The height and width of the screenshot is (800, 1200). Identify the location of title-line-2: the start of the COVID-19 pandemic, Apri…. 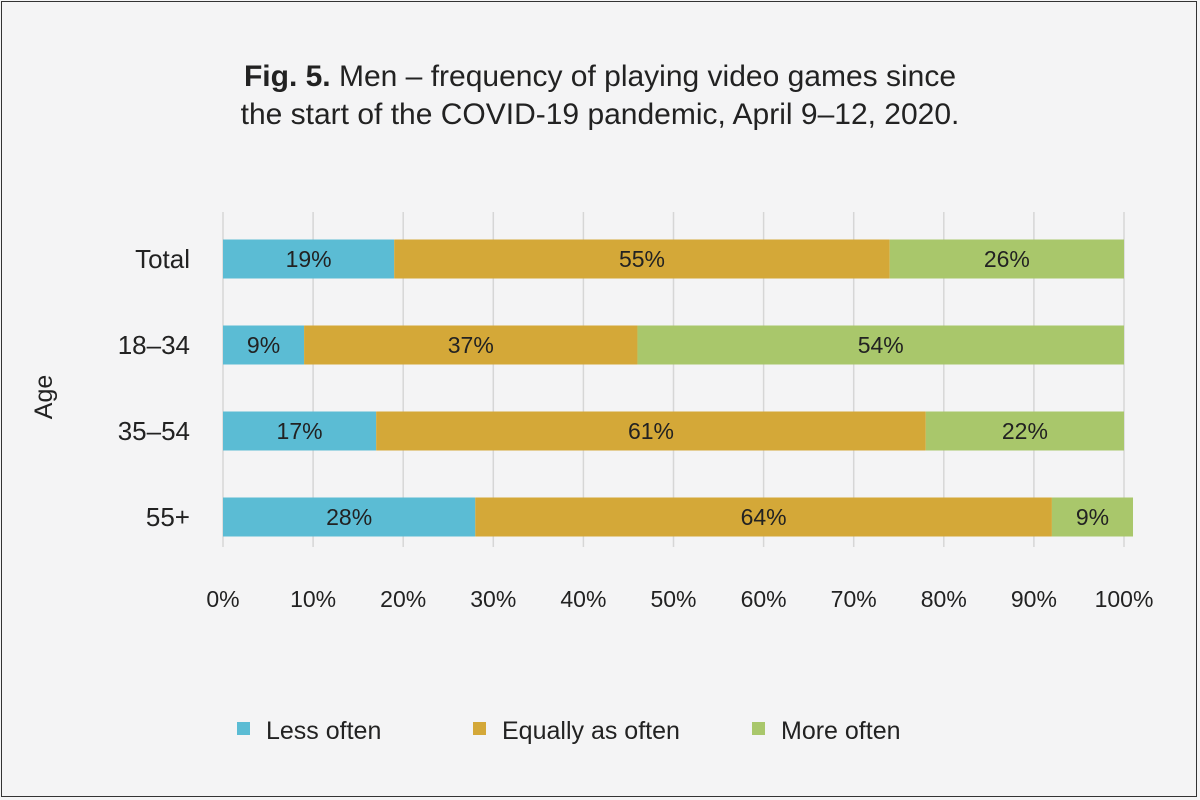
(600, 114).